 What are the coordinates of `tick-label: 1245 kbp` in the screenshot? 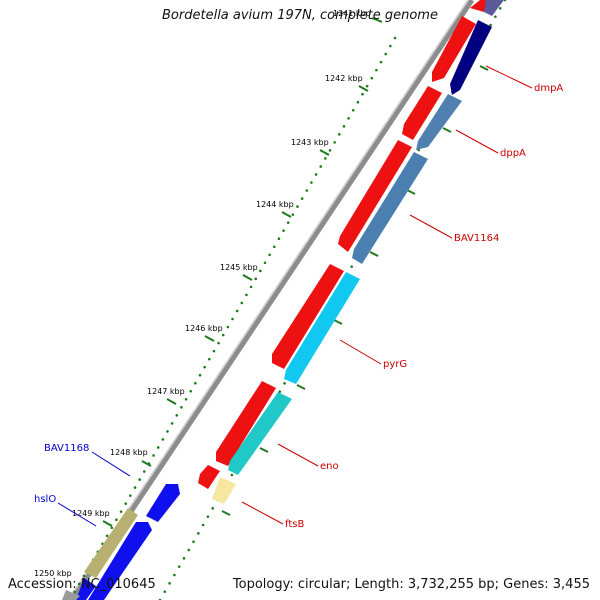 It's located at (239, 267).